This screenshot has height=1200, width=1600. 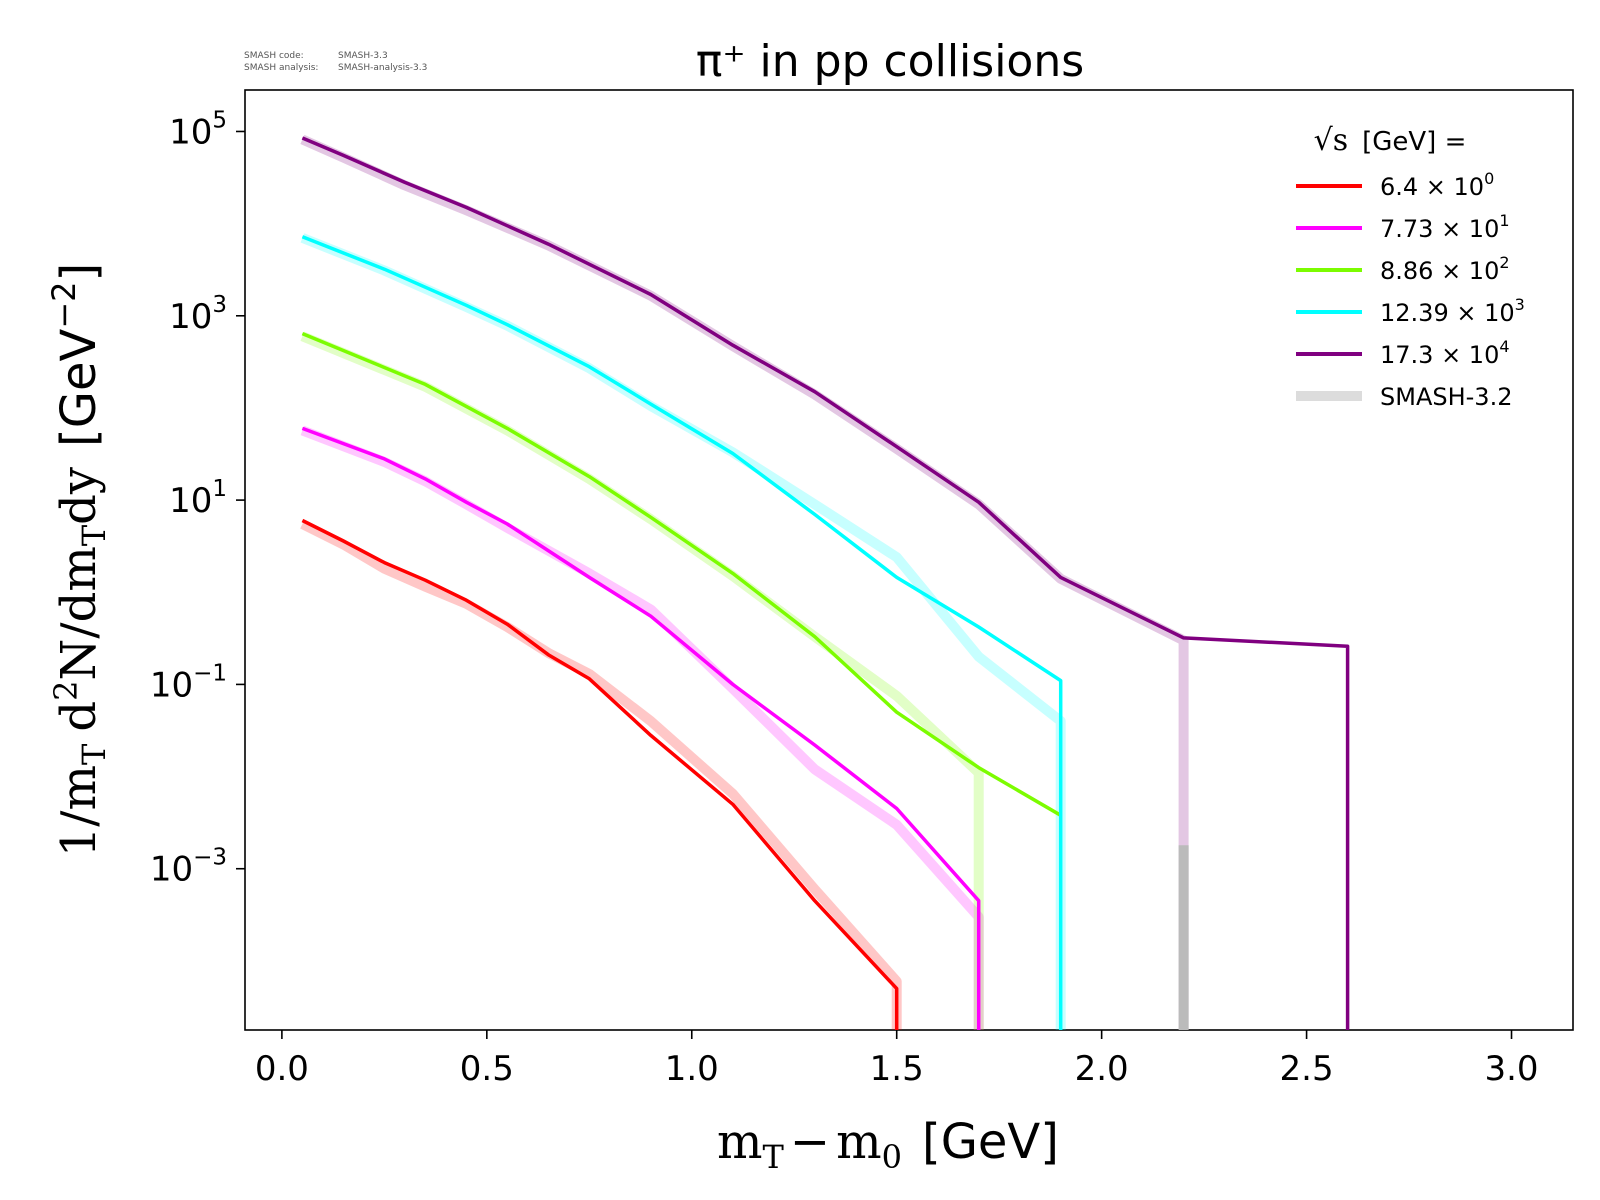 What do you see at coordinates (198, 314) in the screenshot?
I see `y-tick-label: 10³` at bounding box center [198, 314].